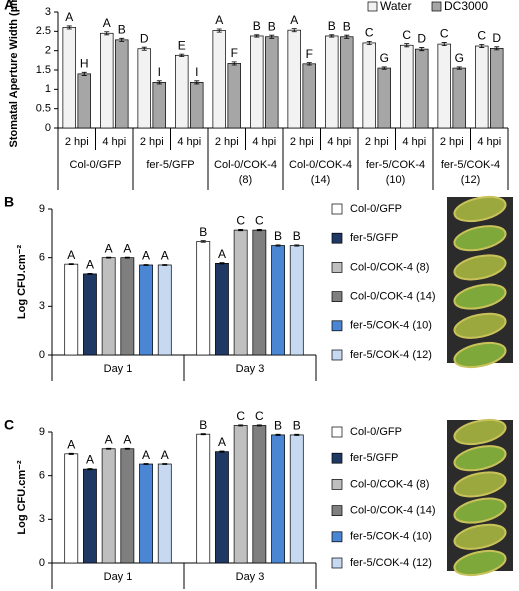 The width and height of the screenshot is (519, 591). I want to click on x-tick-label: Day 1, so click(118, 577).